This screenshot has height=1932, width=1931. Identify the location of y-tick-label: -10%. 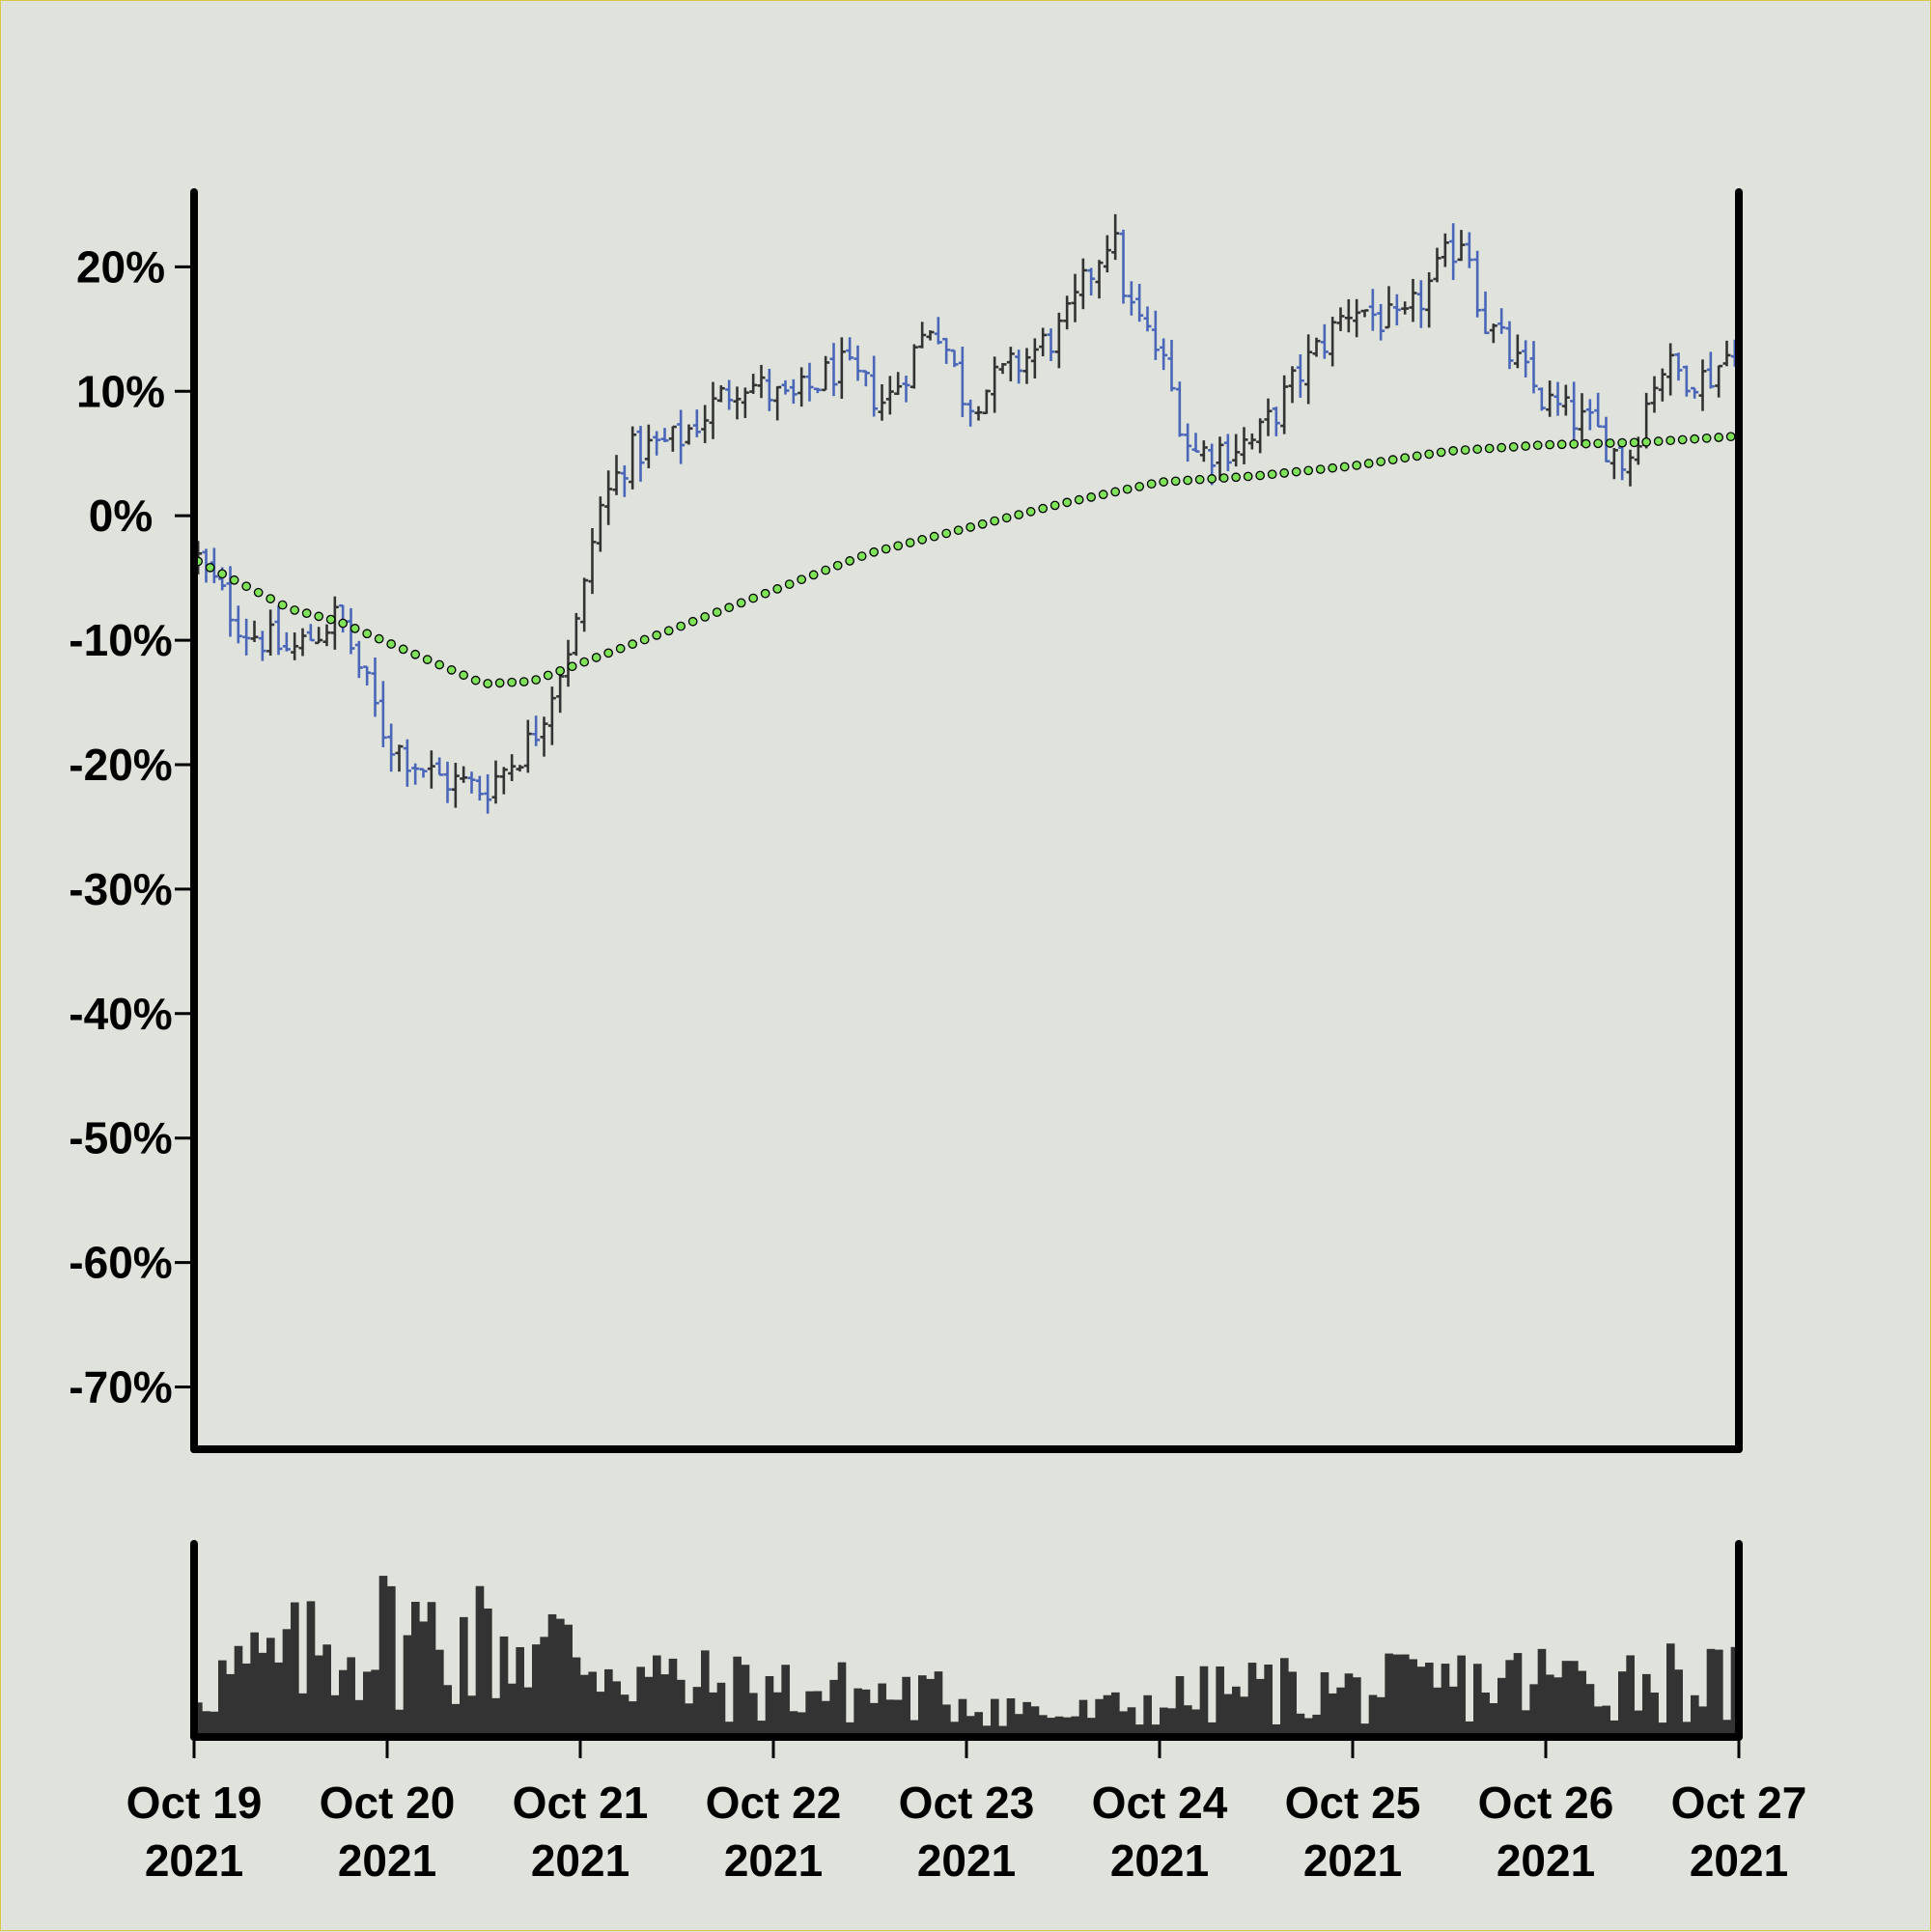
(120, 640).